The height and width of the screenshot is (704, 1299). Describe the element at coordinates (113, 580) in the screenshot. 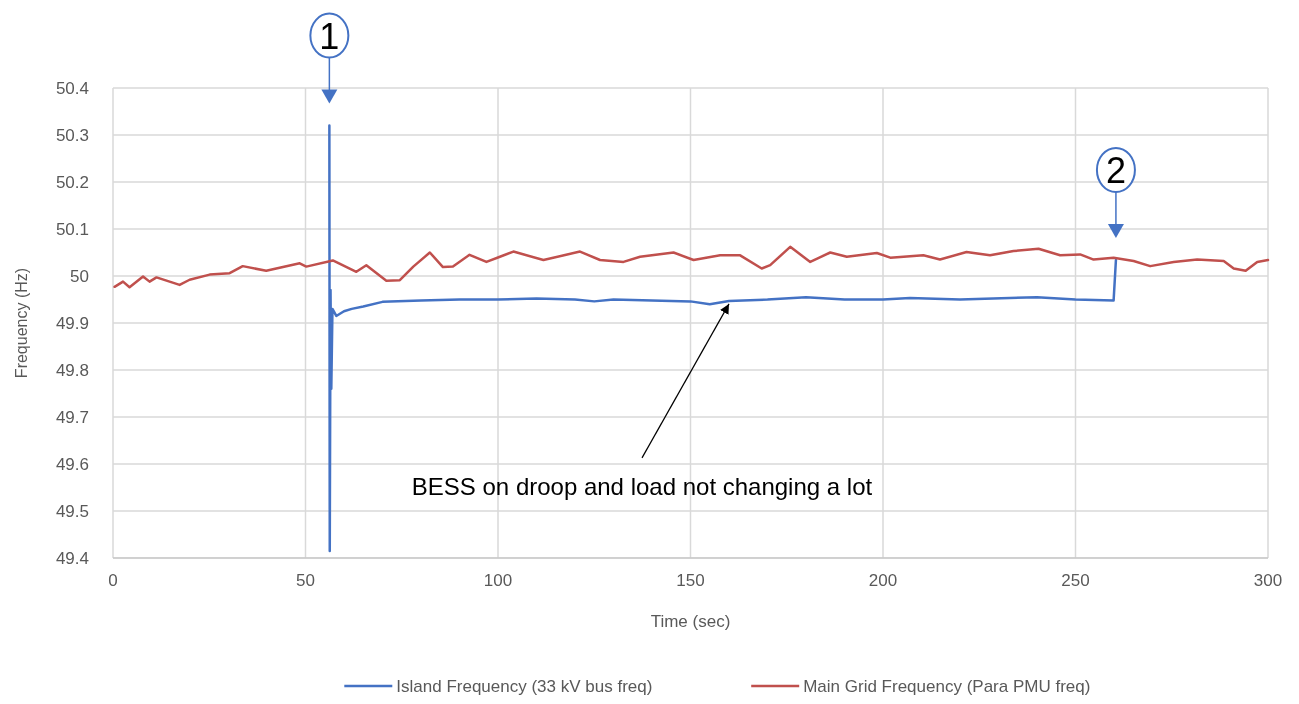

I see `x-tick-label: 0` at that location.